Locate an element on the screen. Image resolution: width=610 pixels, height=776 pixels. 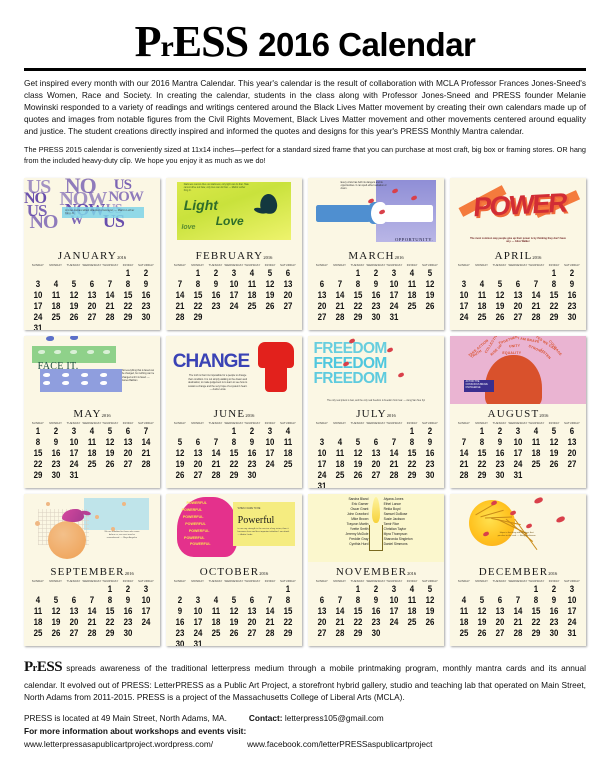
day-cell: 31 is located at coordinates (38, 327).